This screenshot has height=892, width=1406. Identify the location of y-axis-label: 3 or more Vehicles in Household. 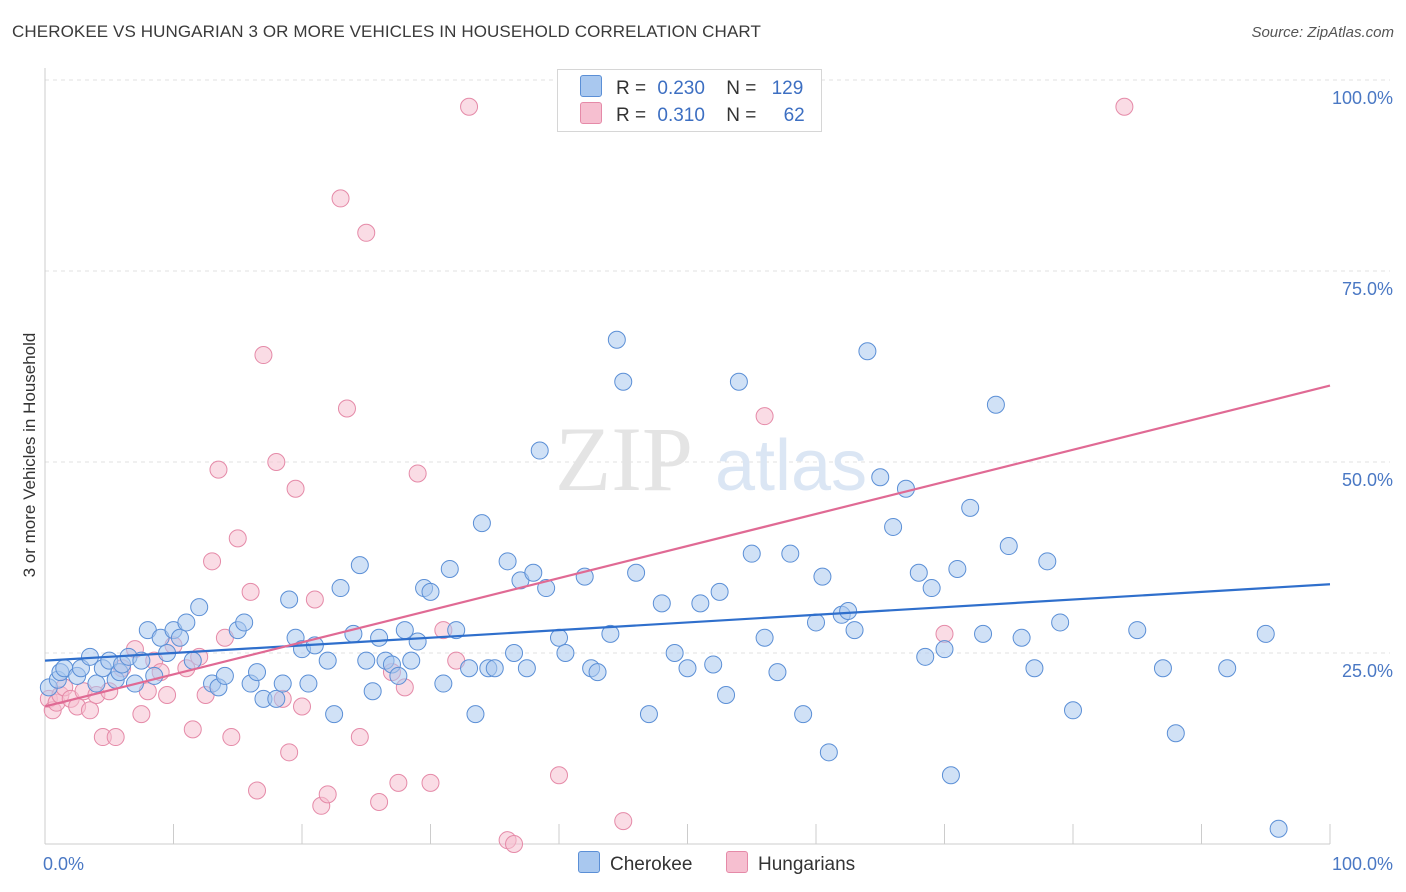
(29, 455).